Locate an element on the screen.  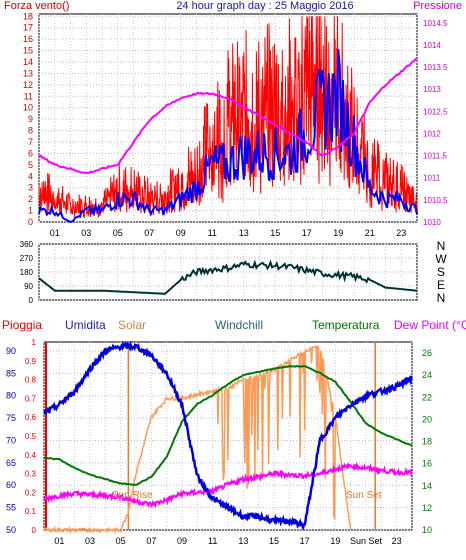
wind-tick-label: 4 is located at coordinates (30, 176).